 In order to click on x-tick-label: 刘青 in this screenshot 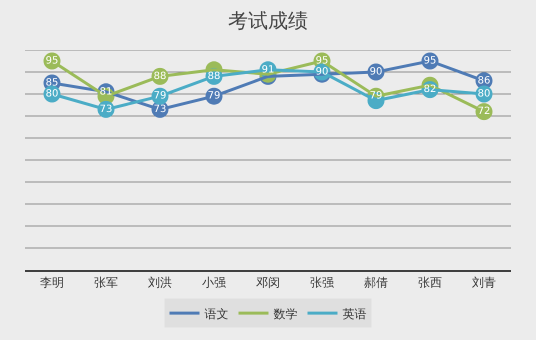, I will do `click(484, 282)`.